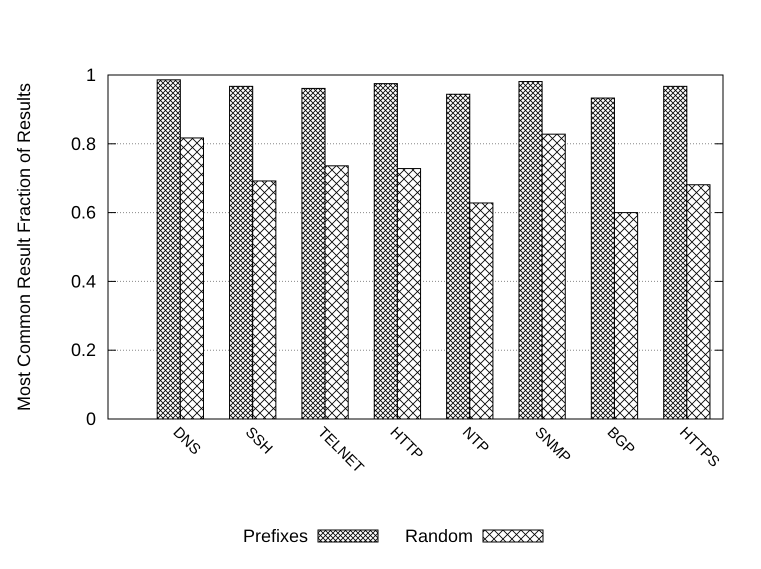  Describe the element at coordinates (83, 212) in the screenshot. I see `y-tick-label: 0.6` at that location.